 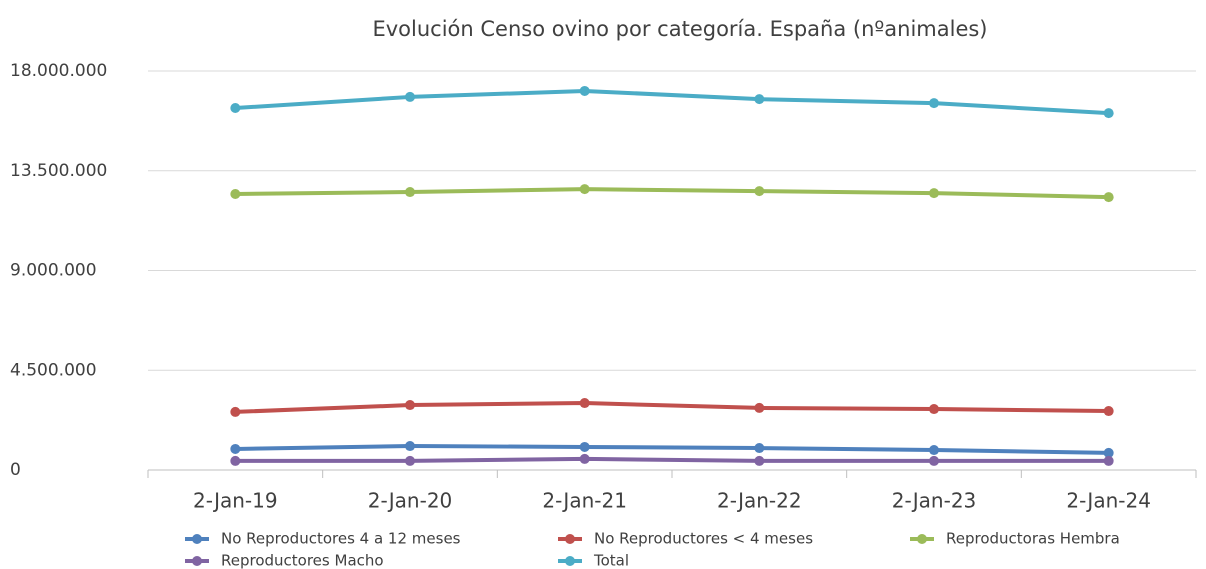 I want to click on legend-label: No Reproductores < 4 meses, so click(x=703, y=539).